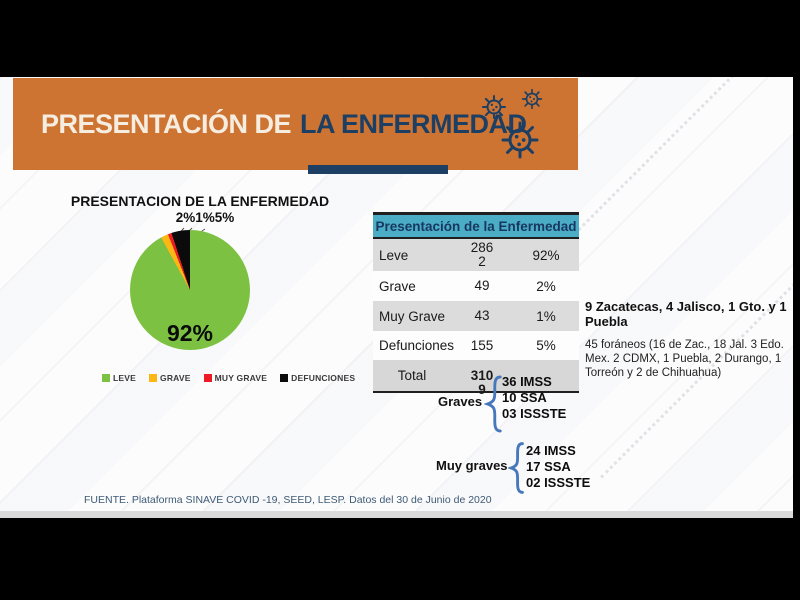  Describe the element at coordinates (551, 450) in the screenshot. I see `muy-graves-item: 24 IMSS` at that location.